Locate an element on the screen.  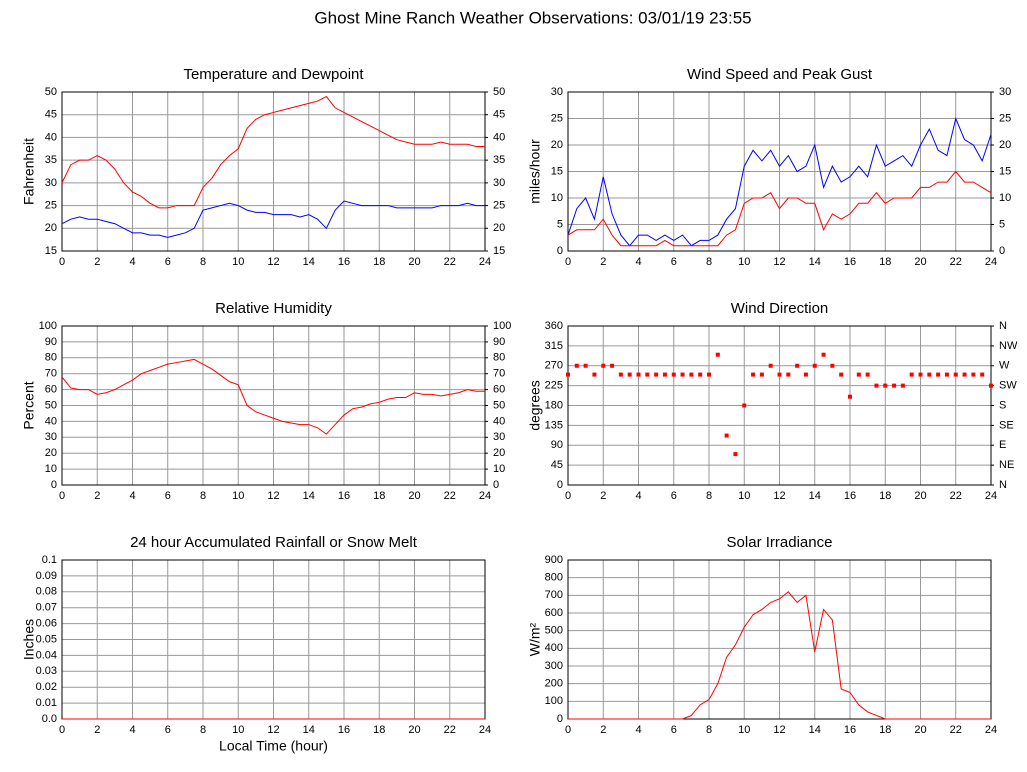
y-tick-label: 225 is located at coordinates (554, 386).